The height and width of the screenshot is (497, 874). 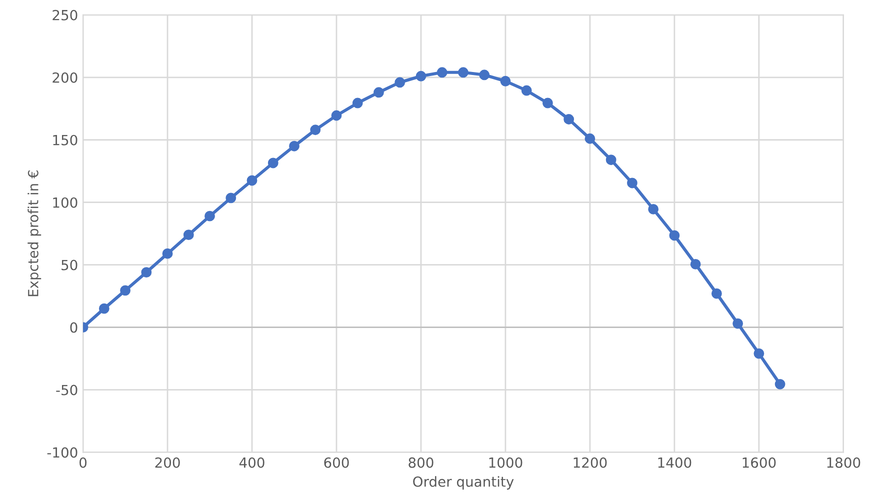 I want to click on y-tick-label: 100, so click(x=65, y=202).